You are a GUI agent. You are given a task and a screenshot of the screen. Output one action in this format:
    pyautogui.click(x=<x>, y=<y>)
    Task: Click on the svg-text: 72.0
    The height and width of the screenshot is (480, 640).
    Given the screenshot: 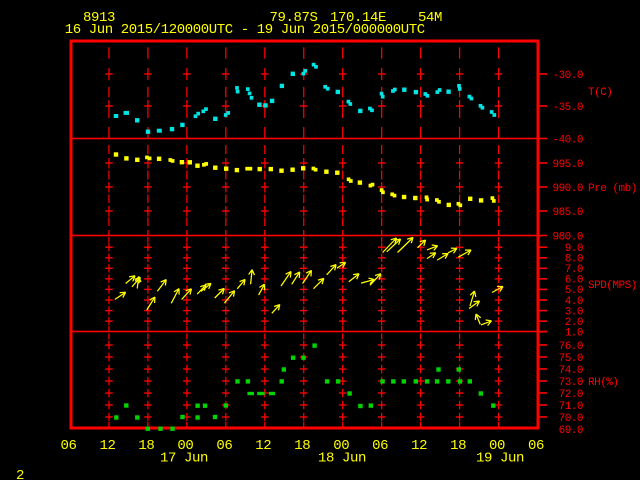 What is the action you would take?
    pyautogui.click(x=571, y=395)
    